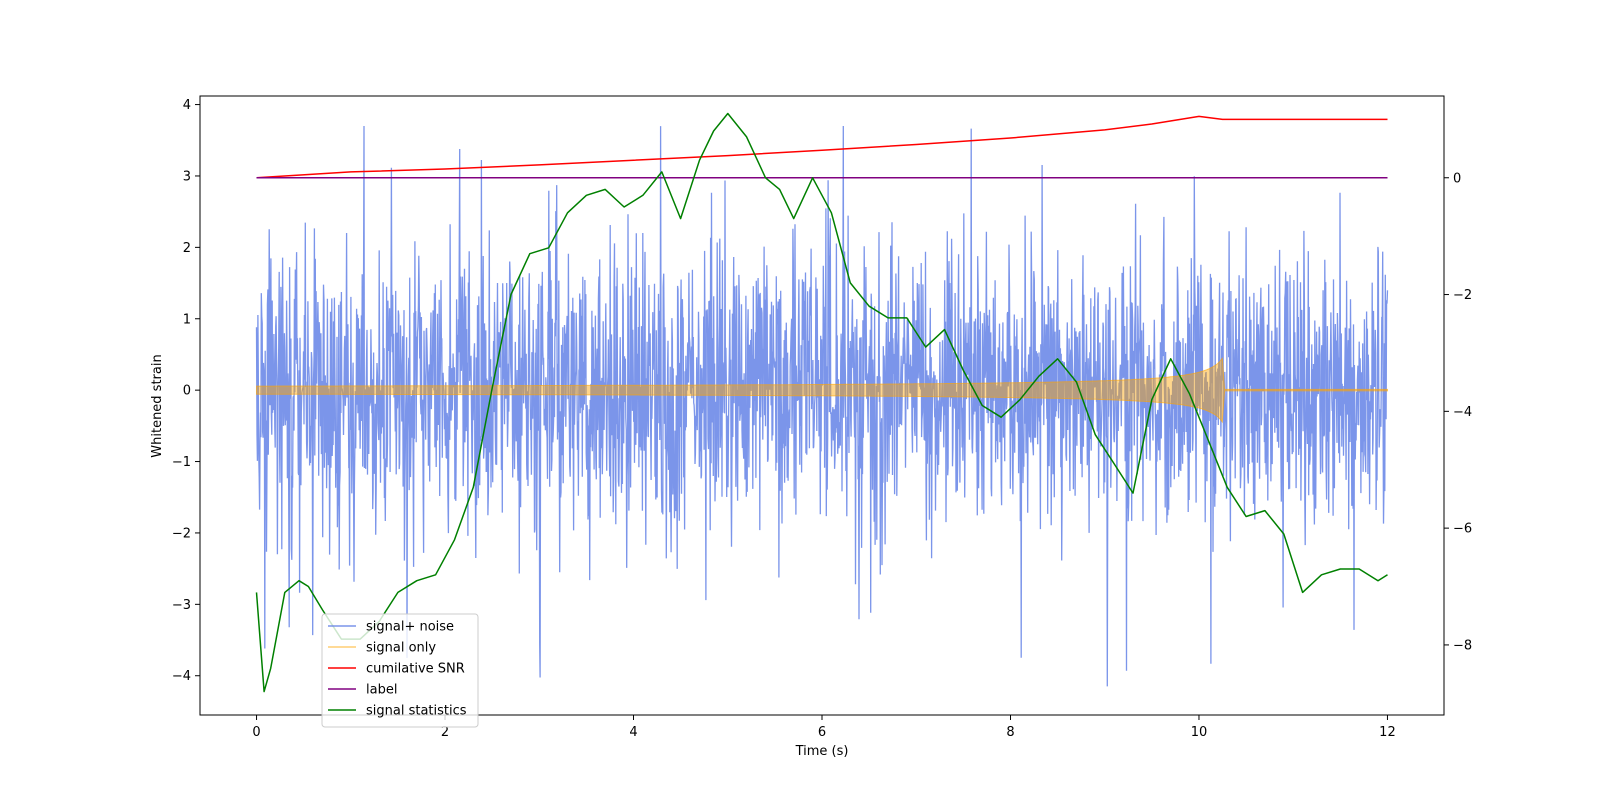 Image resolution: width=1600 pixels, height=800 pixels. What do you see at coordinates (1462, 645) in the screenshot?
I see `y2-tick-label: −8` at bounding box center [1462, 645].